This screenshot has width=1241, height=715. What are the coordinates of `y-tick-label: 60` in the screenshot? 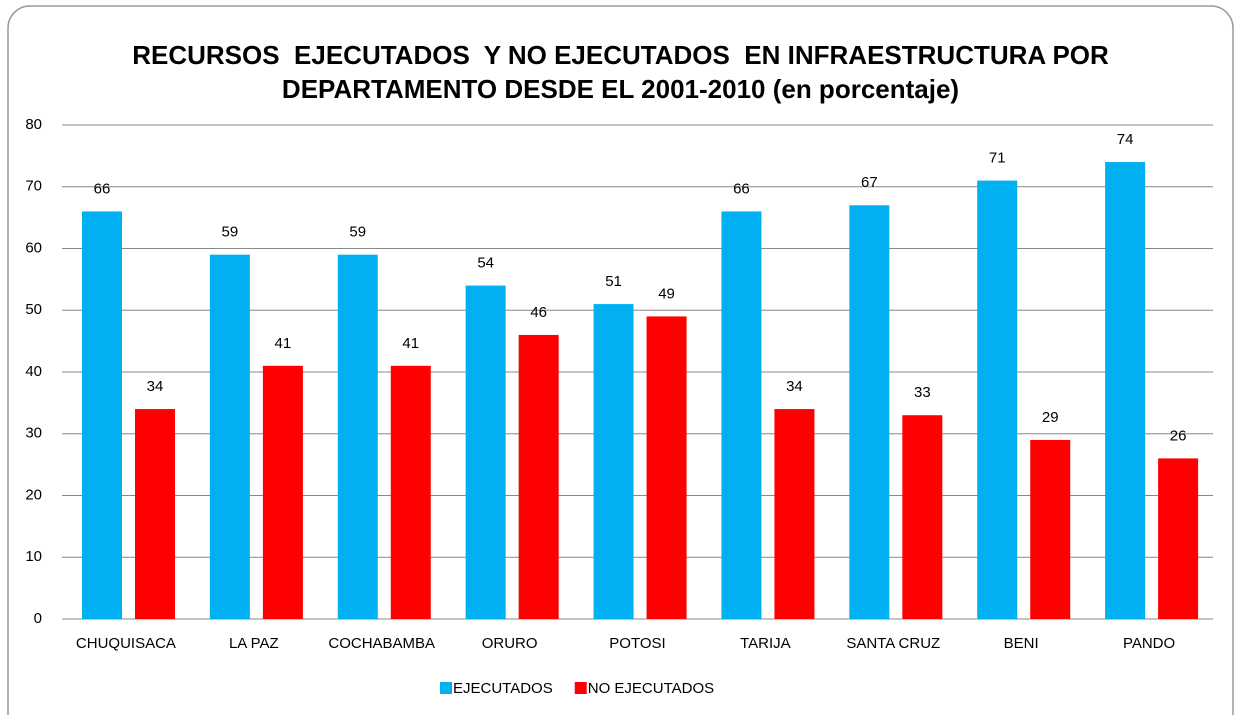 It's located at (33, 247).